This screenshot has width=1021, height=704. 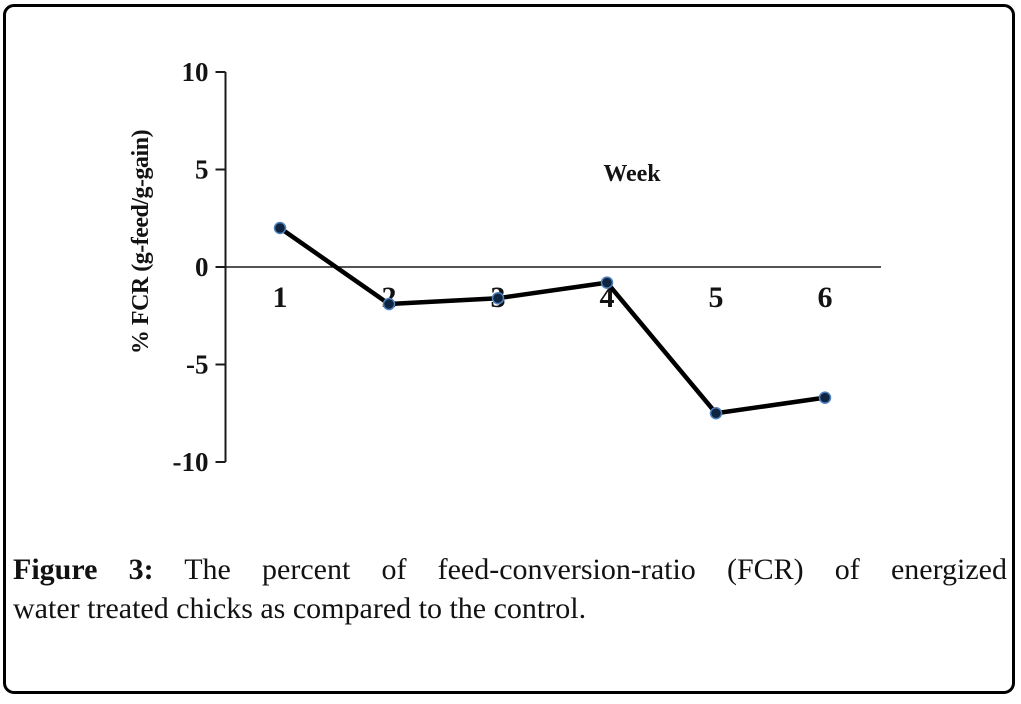 What do you see at coordinates (141, 242) in the screenshot?
I see `y-axis-title: % FCR (g-feed/g-gain)` at bounding box center [141, 242].